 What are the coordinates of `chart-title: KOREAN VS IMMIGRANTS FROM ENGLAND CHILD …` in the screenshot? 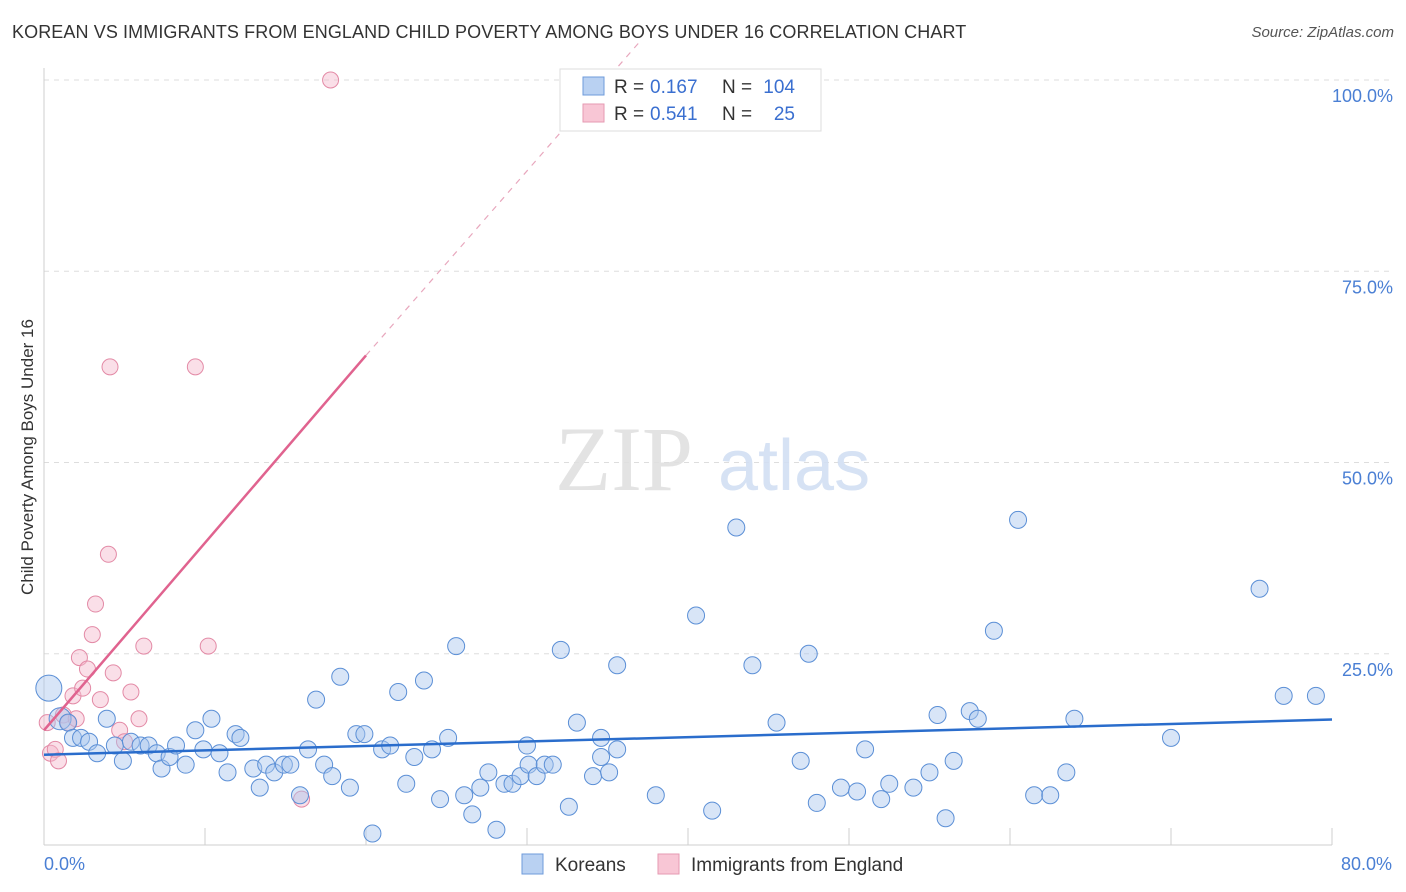 It's located at (489, 32).